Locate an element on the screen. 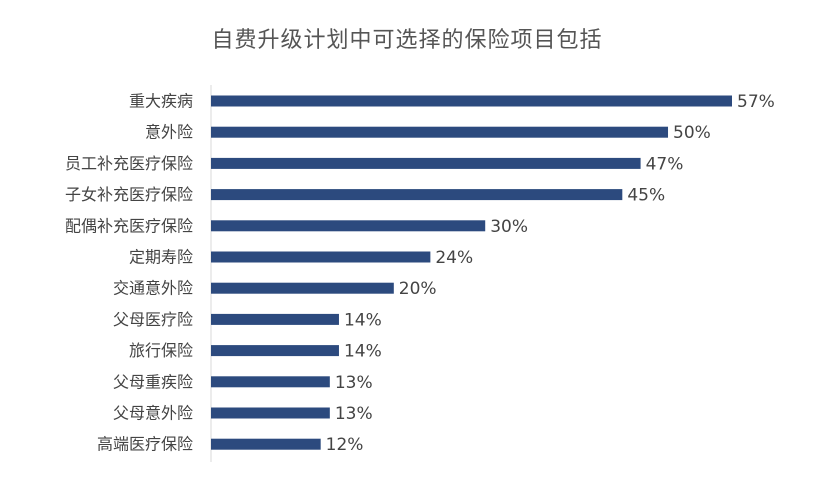  category-label: 父母医疗险 is located at coordinates (153, 319).